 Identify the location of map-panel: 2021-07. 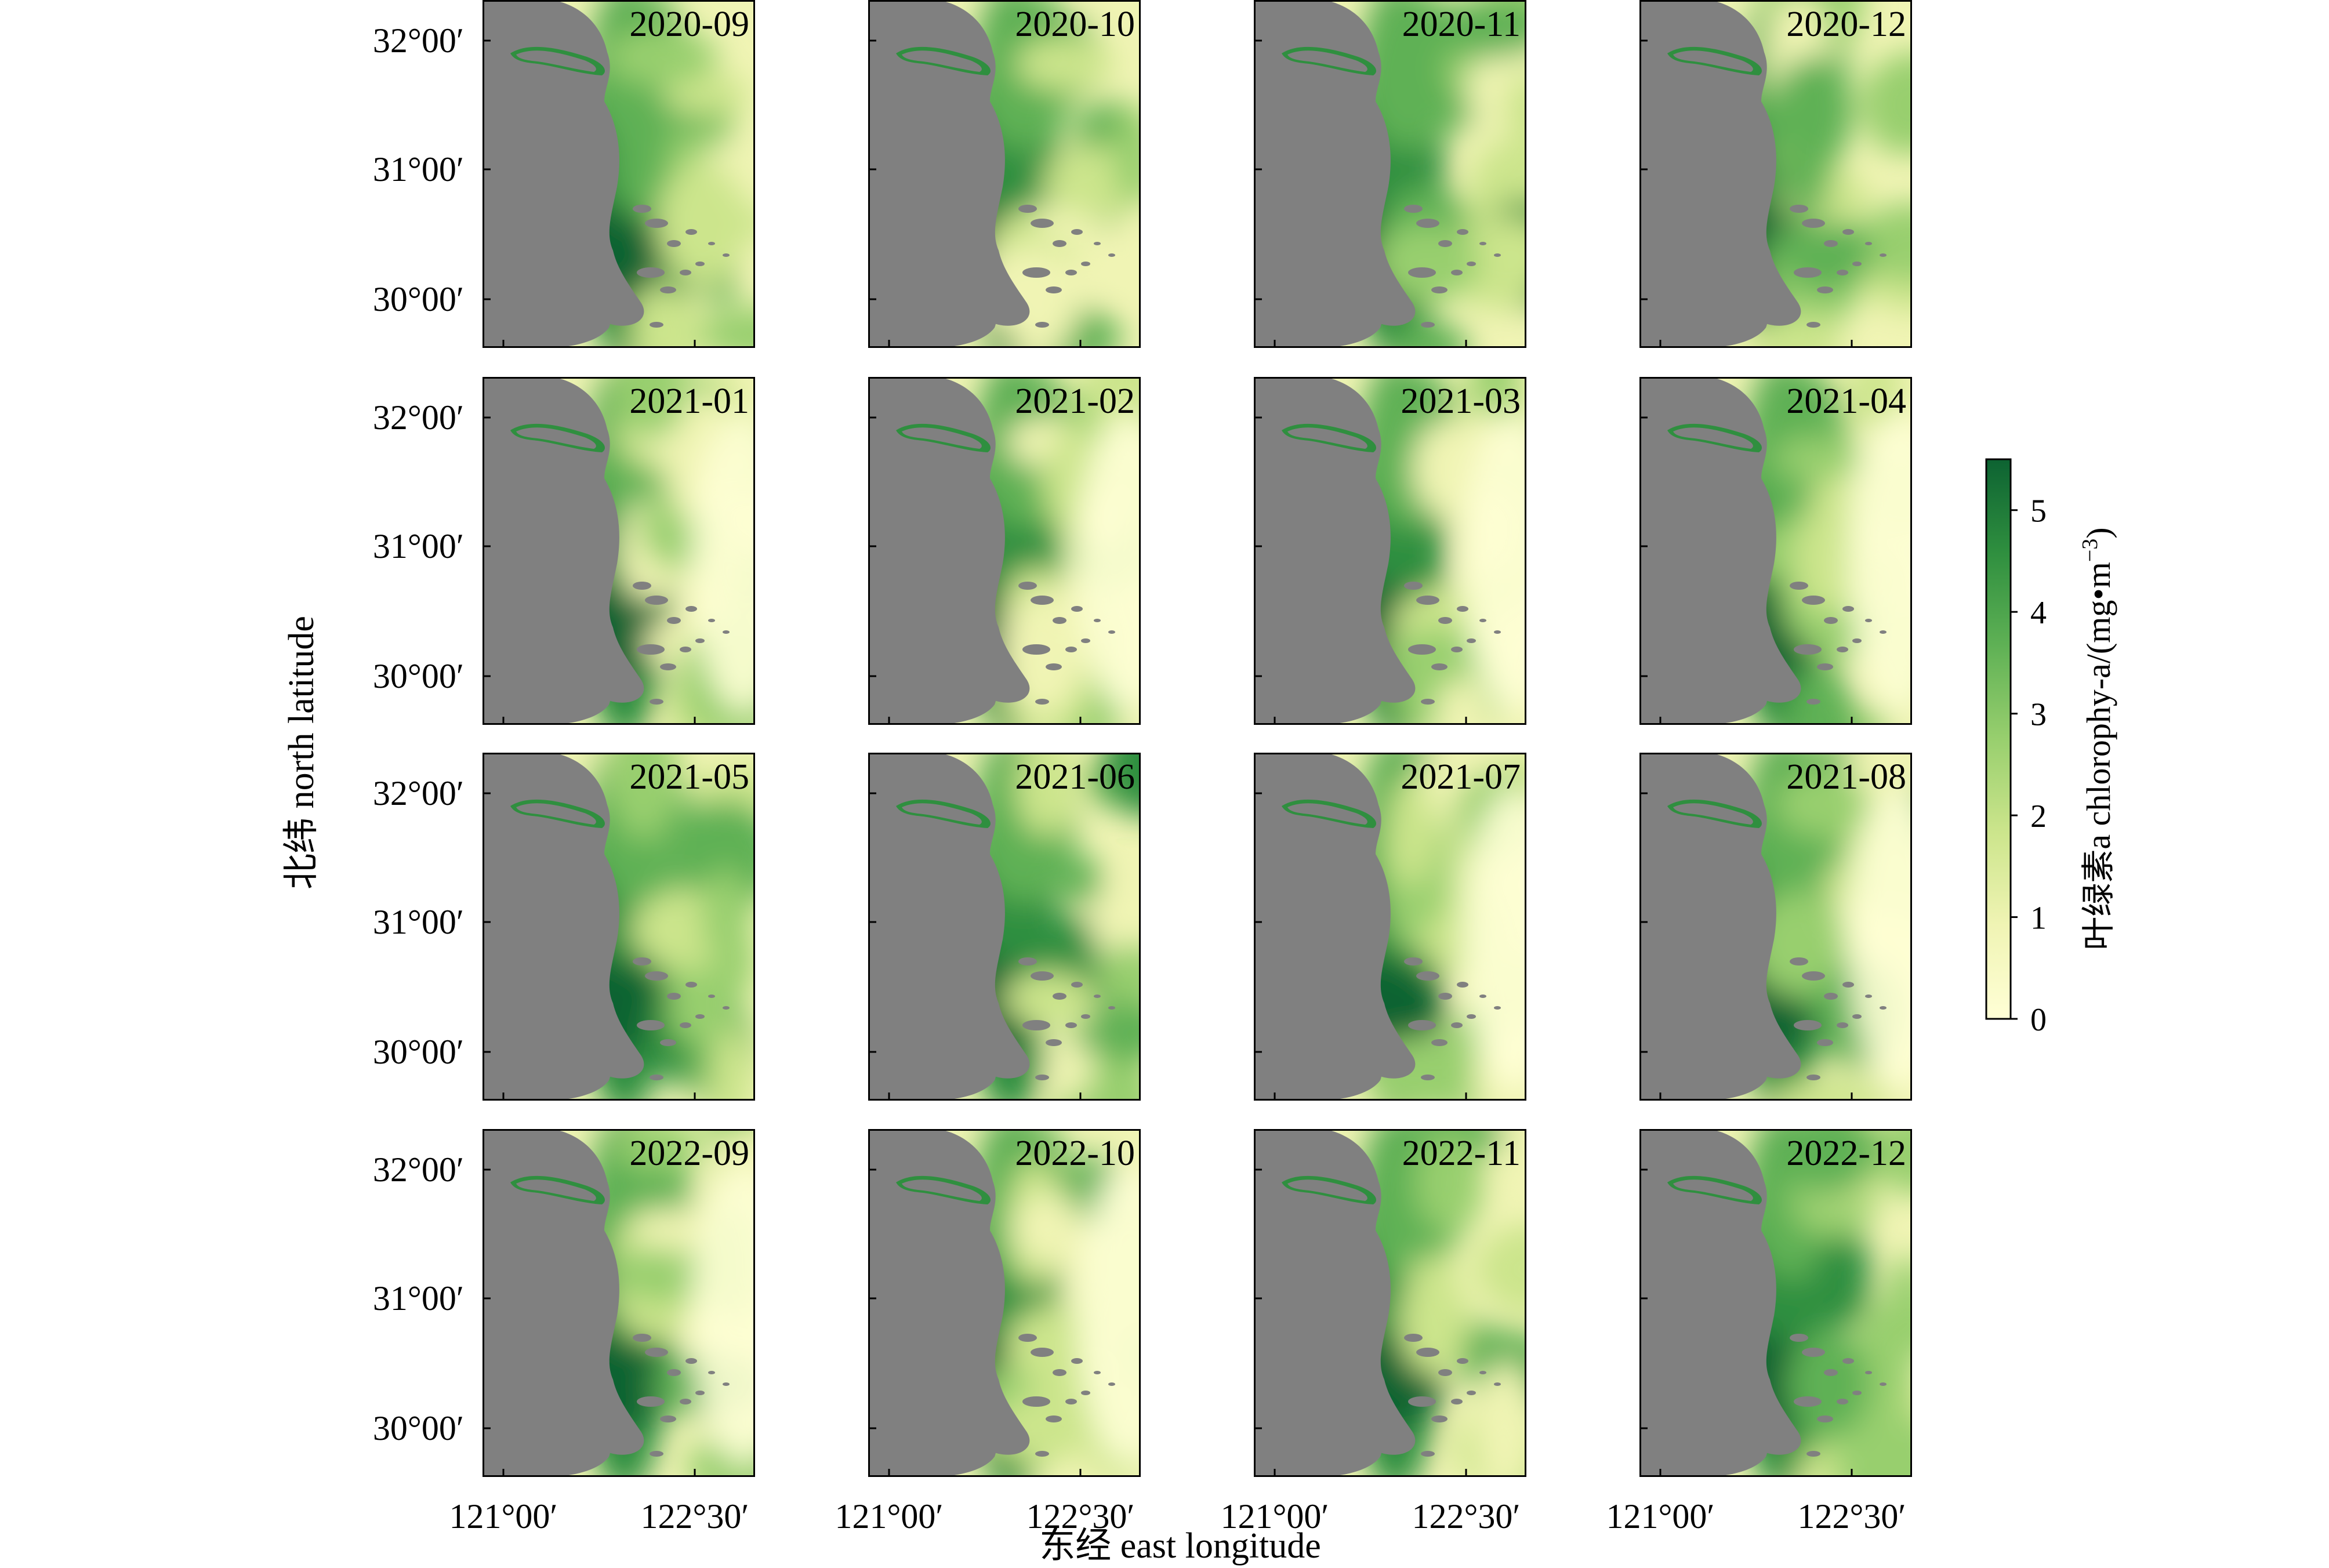
(1390, 927).